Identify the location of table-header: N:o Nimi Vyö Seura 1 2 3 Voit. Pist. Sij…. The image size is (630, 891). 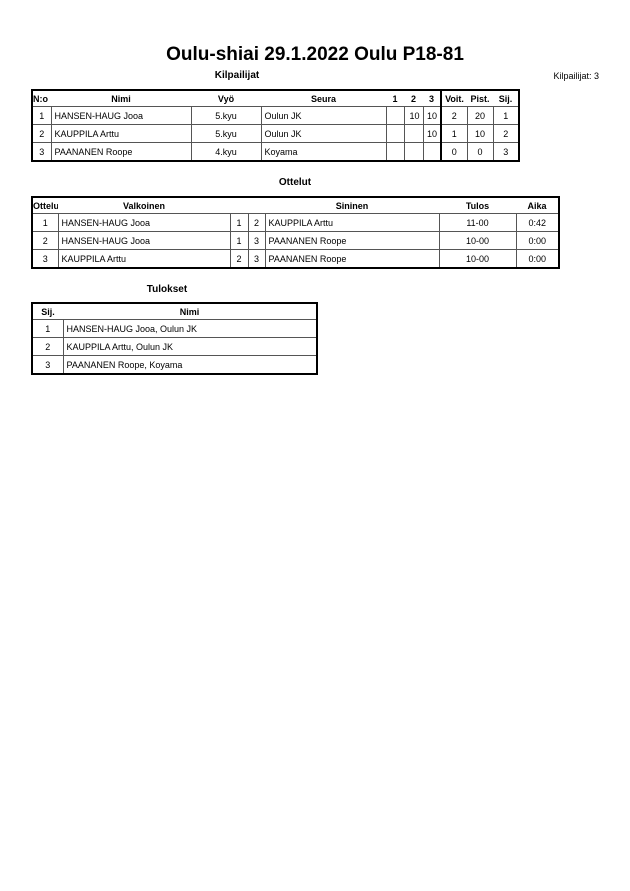
(275, 98).